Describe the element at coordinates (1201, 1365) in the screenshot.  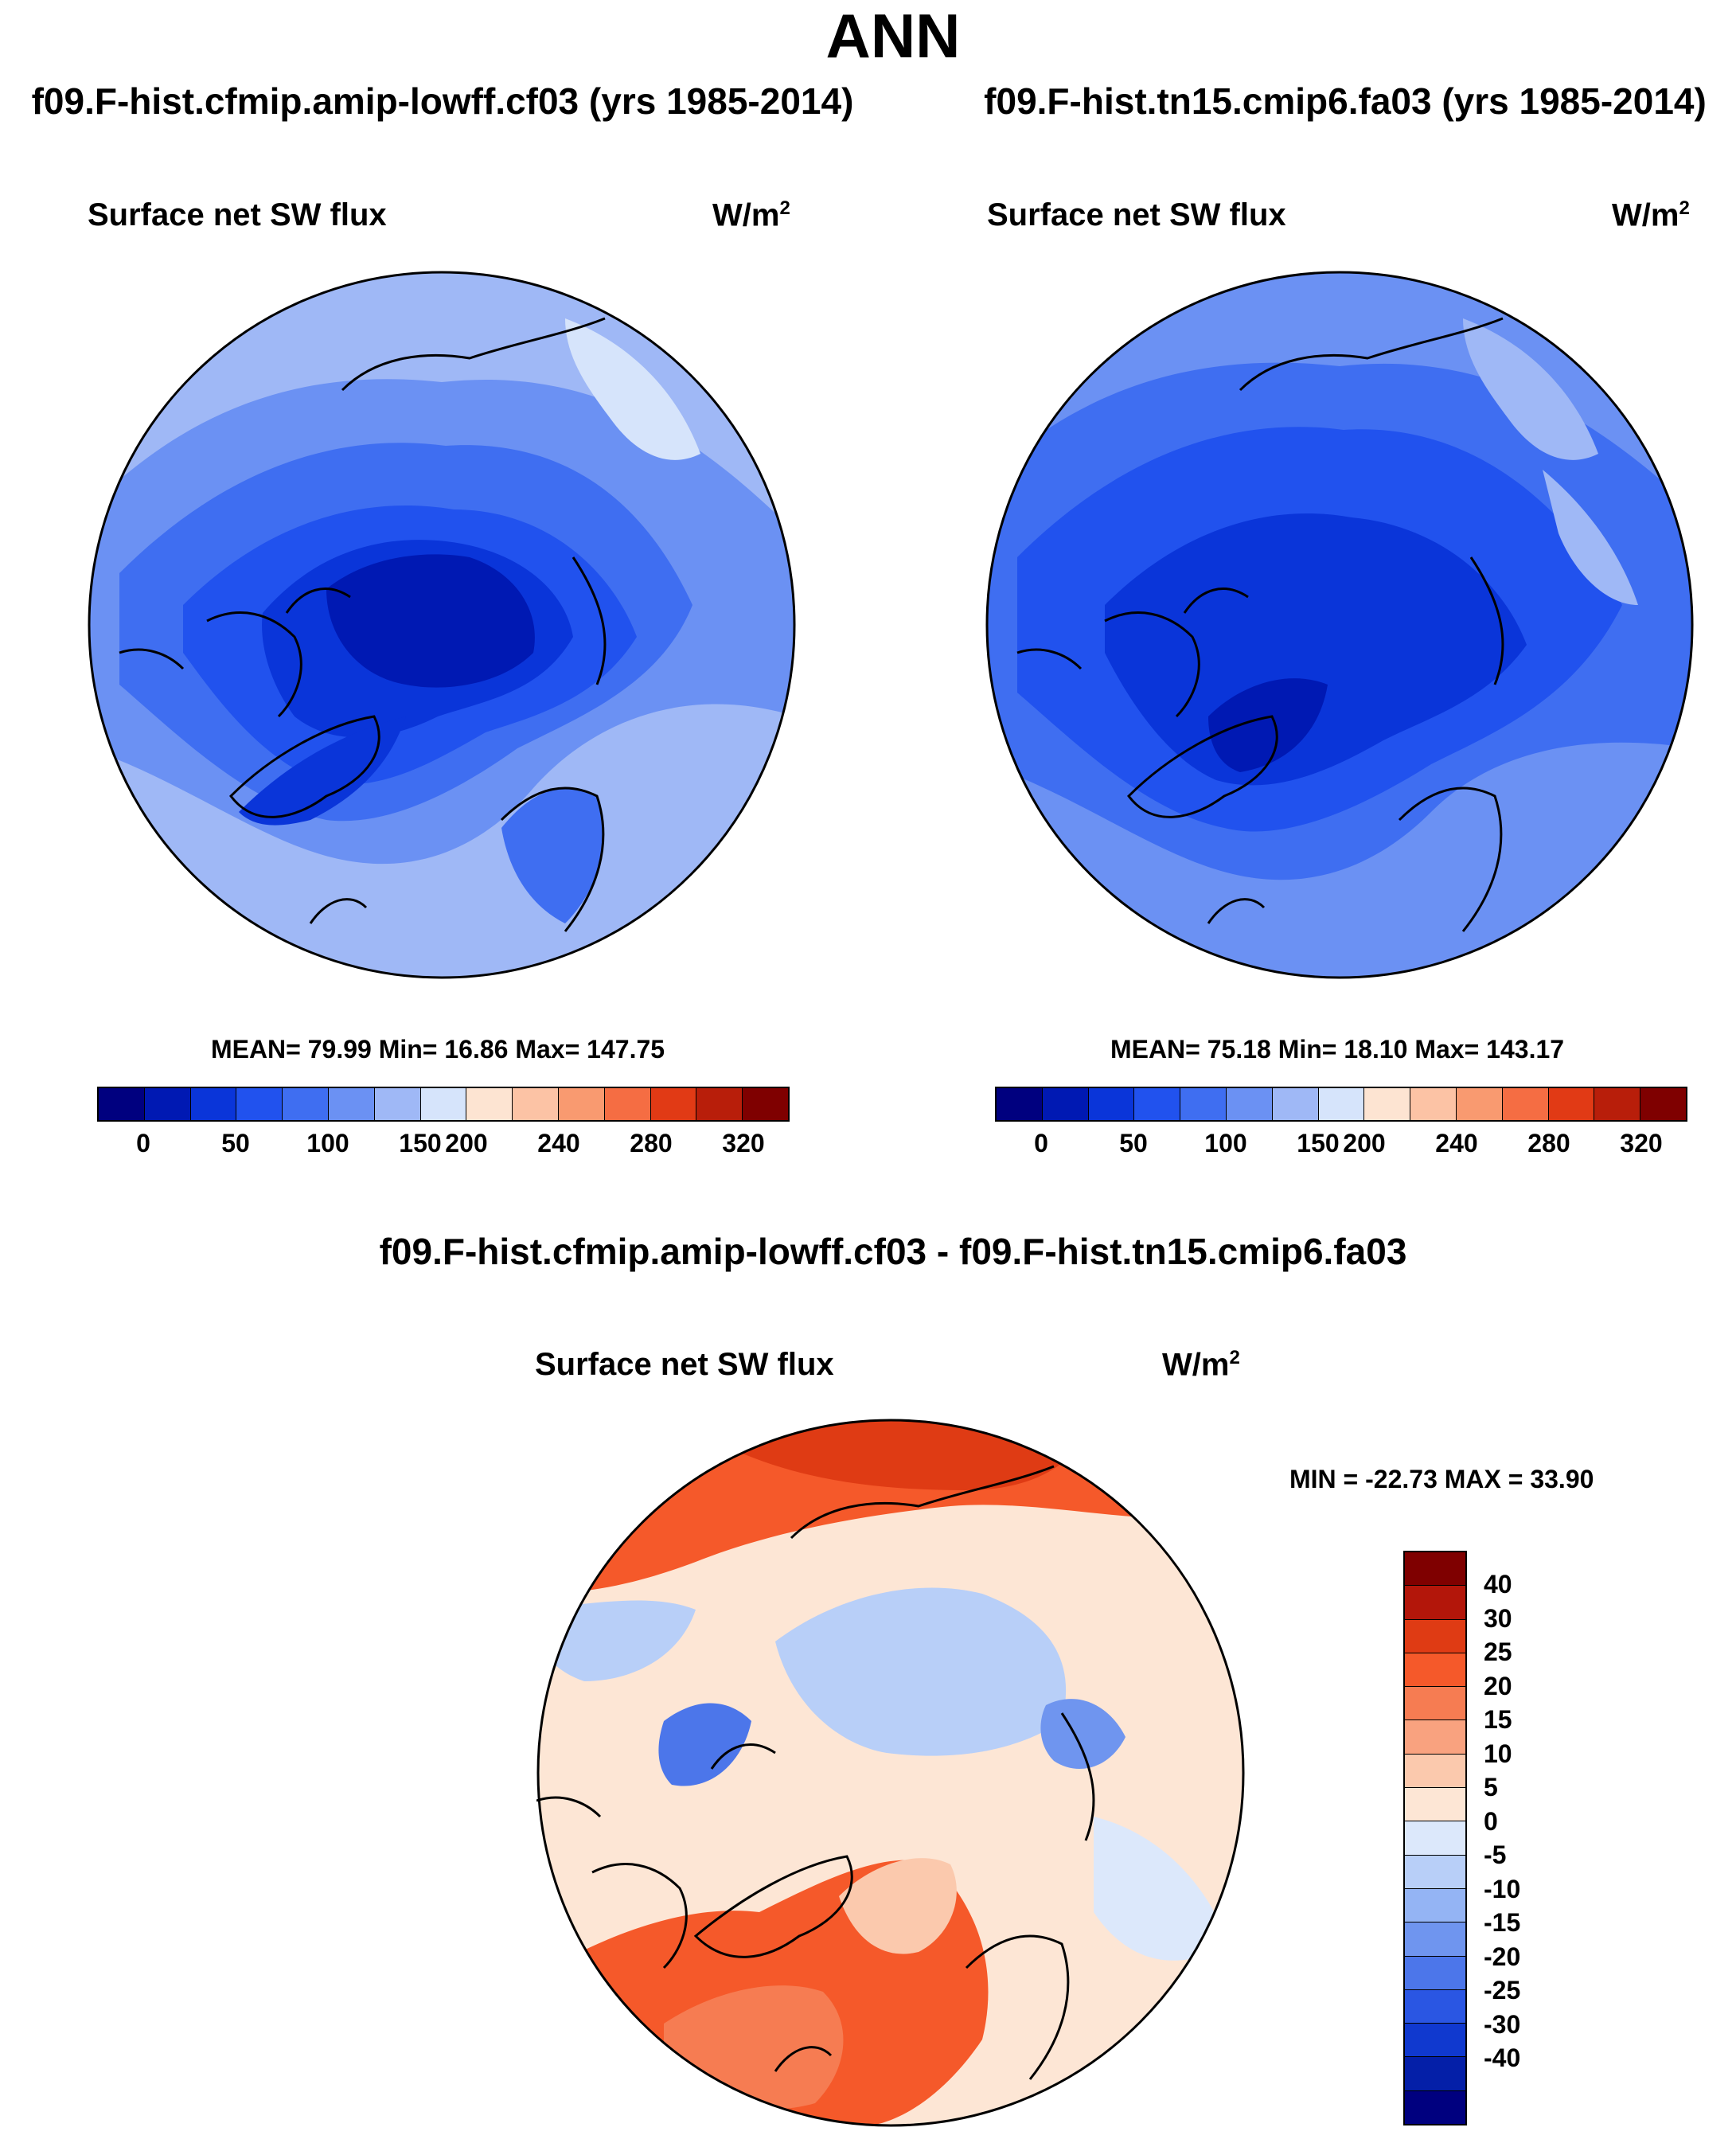
I see `diff-units: W/m2` at that location.